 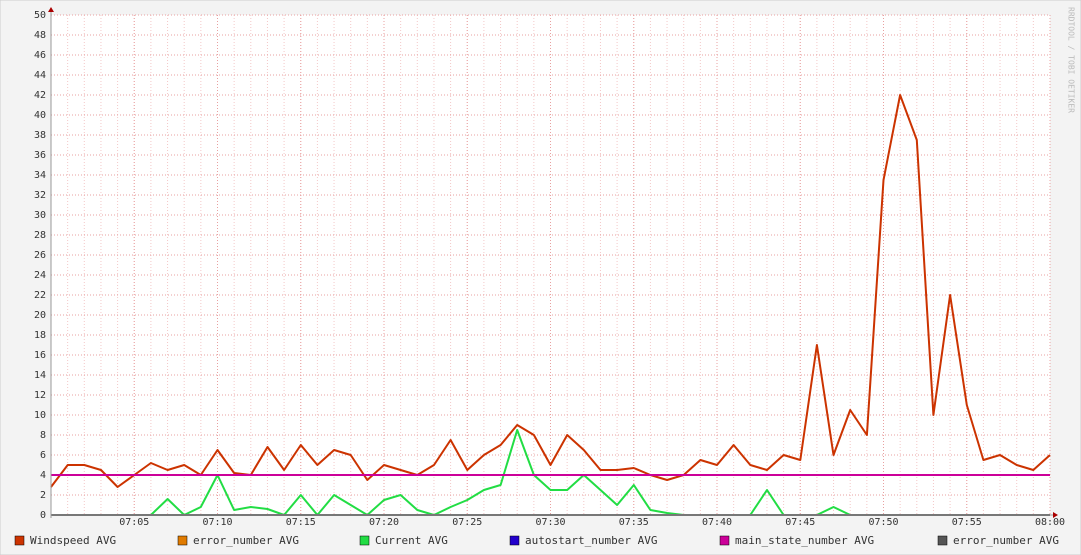 What do you see at coordinates (804, 540) in the screenshot?
I see `legend-label: main_state_number AVG` at bounding box center [804, 540].